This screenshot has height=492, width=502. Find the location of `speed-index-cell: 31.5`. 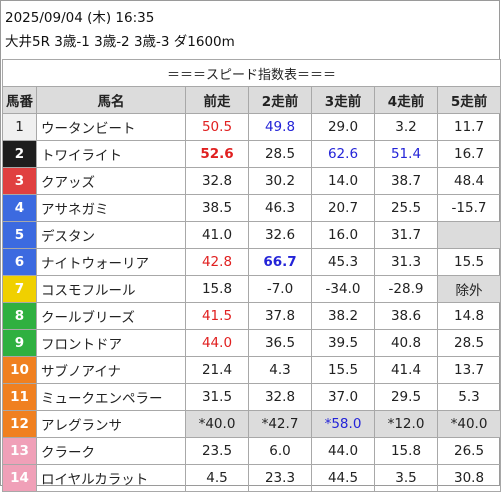

speed-index-cell: 31.5 is located at coordinates (217, 397).